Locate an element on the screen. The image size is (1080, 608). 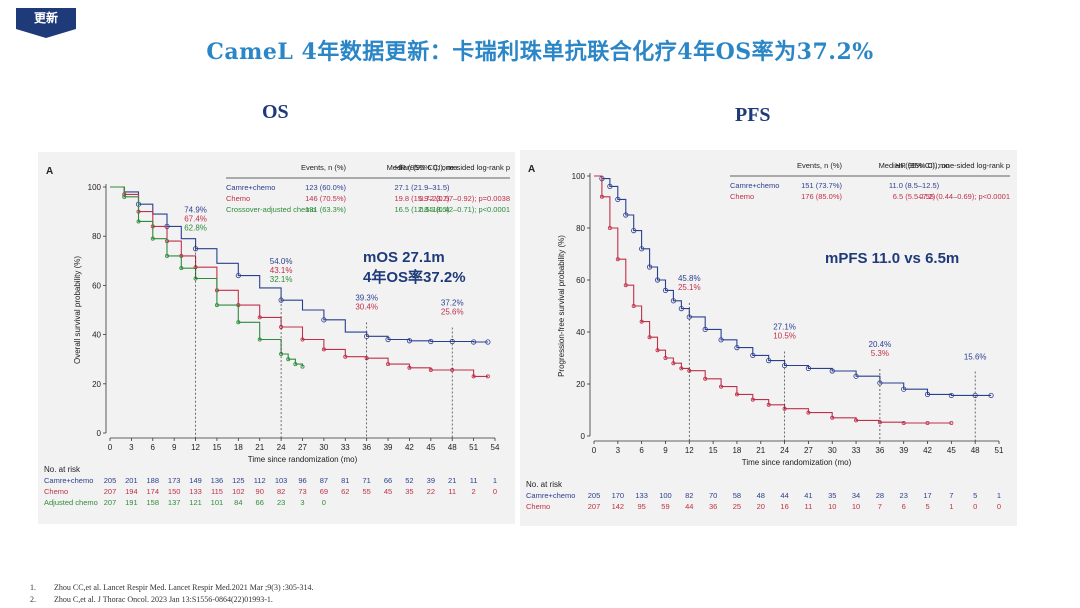
risk-value: 2 is located at coordinates (474, 491).